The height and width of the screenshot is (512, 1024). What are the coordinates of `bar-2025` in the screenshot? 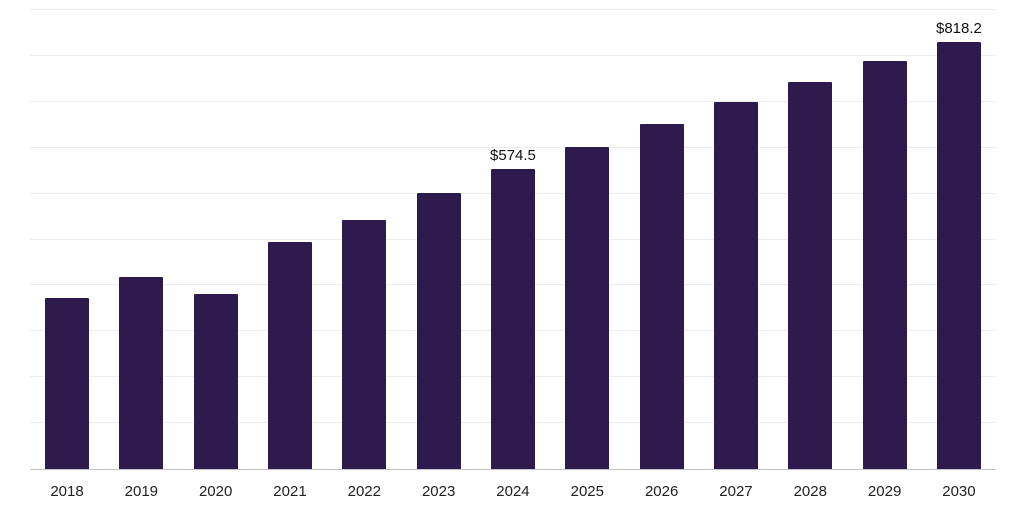 It's located at (587, 308).